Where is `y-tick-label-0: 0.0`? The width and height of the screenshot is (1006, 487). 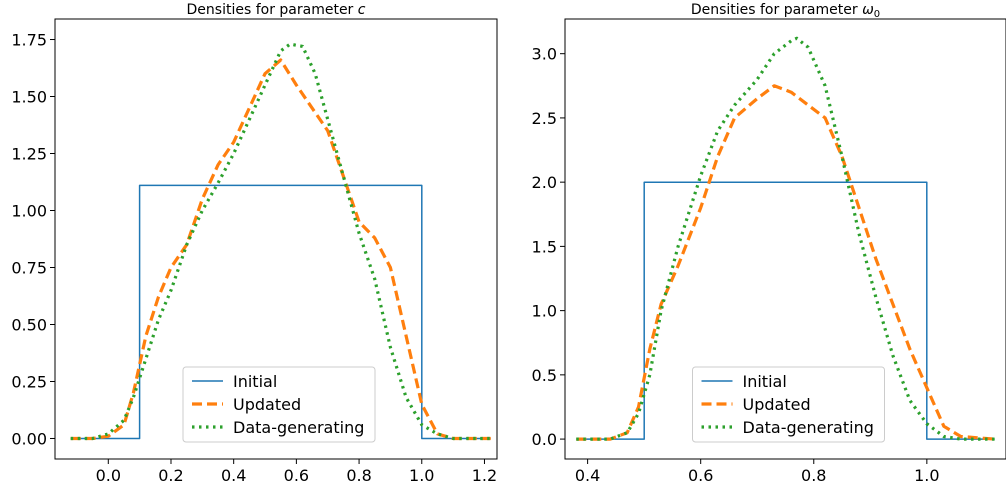
y-tick-label-0: 0.0 is located at coordinates (544, 439).